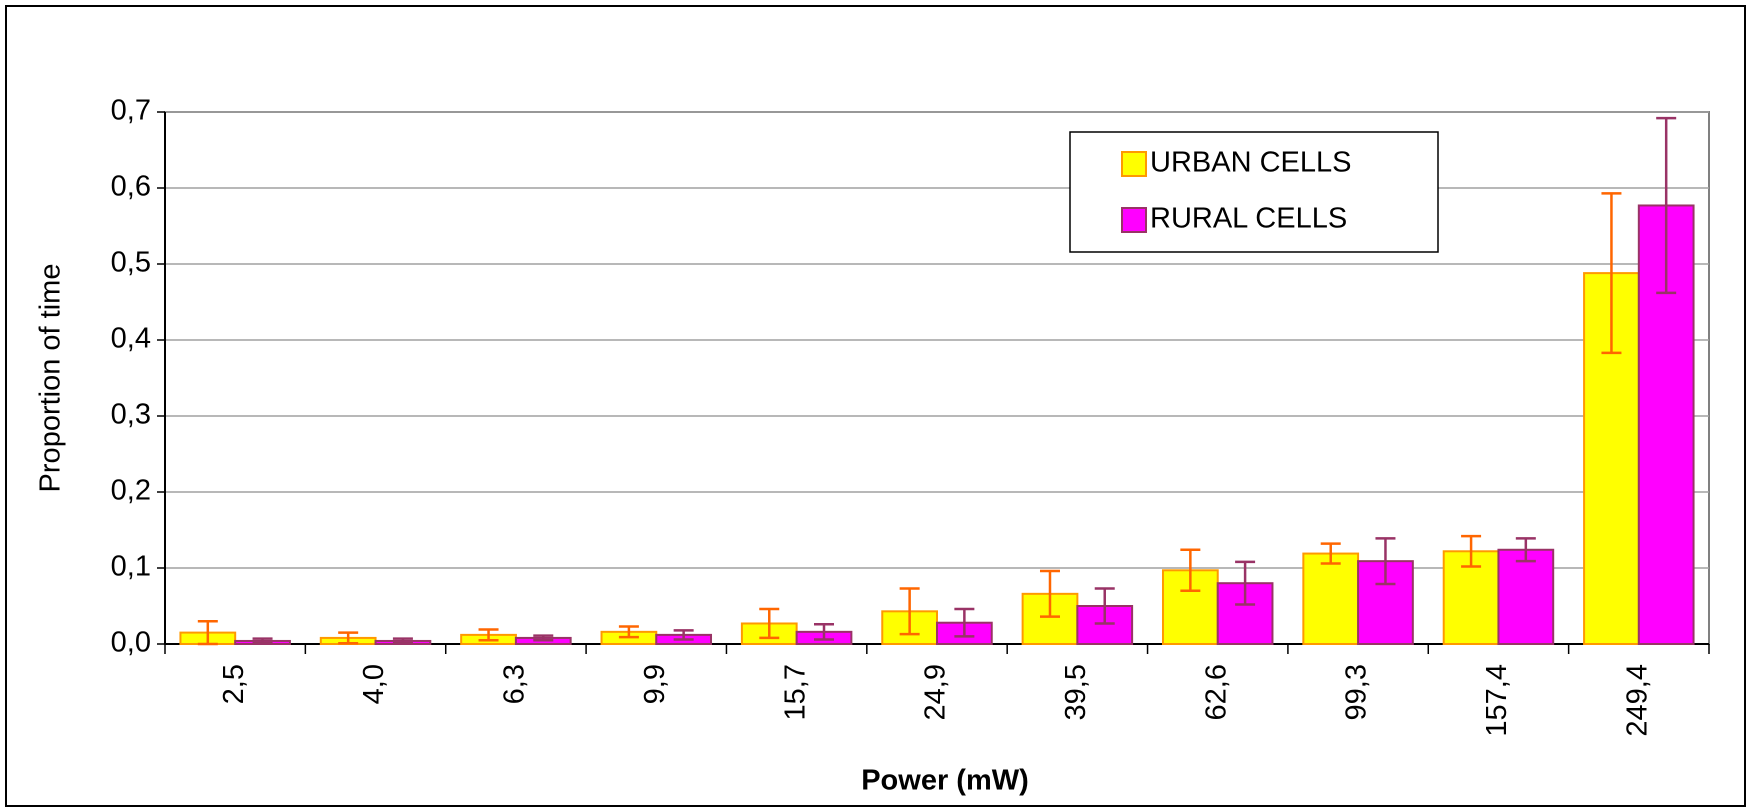 The height and width of the screenshot is (812, 1751). Describe the element at coordinates (234, 684) in the screenshot. I see `x-tick-label: 2,5` at that location.